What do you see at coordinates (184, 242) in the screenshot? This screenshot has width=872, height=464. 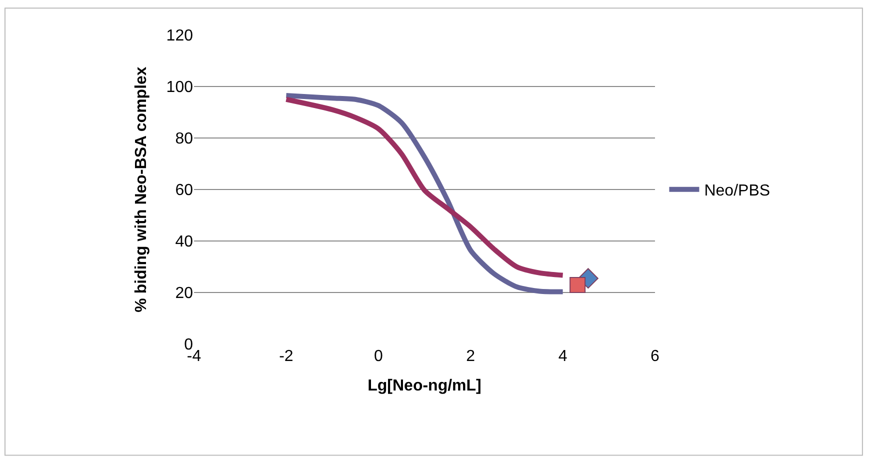 I see `y-tick-label: 40` at bounding box center [184, 242].